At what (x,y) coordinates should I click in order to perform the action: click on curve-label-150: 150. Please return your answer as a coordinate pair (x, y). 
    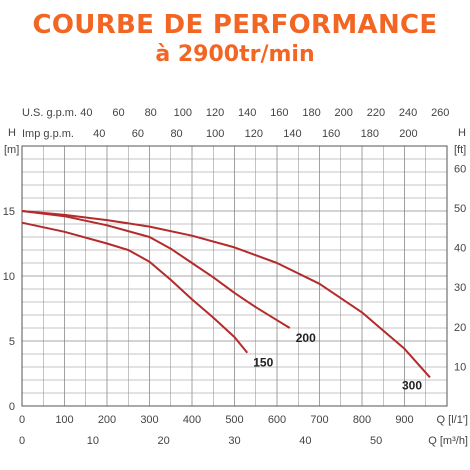
    Looking at the image, I should click on (263, 363).